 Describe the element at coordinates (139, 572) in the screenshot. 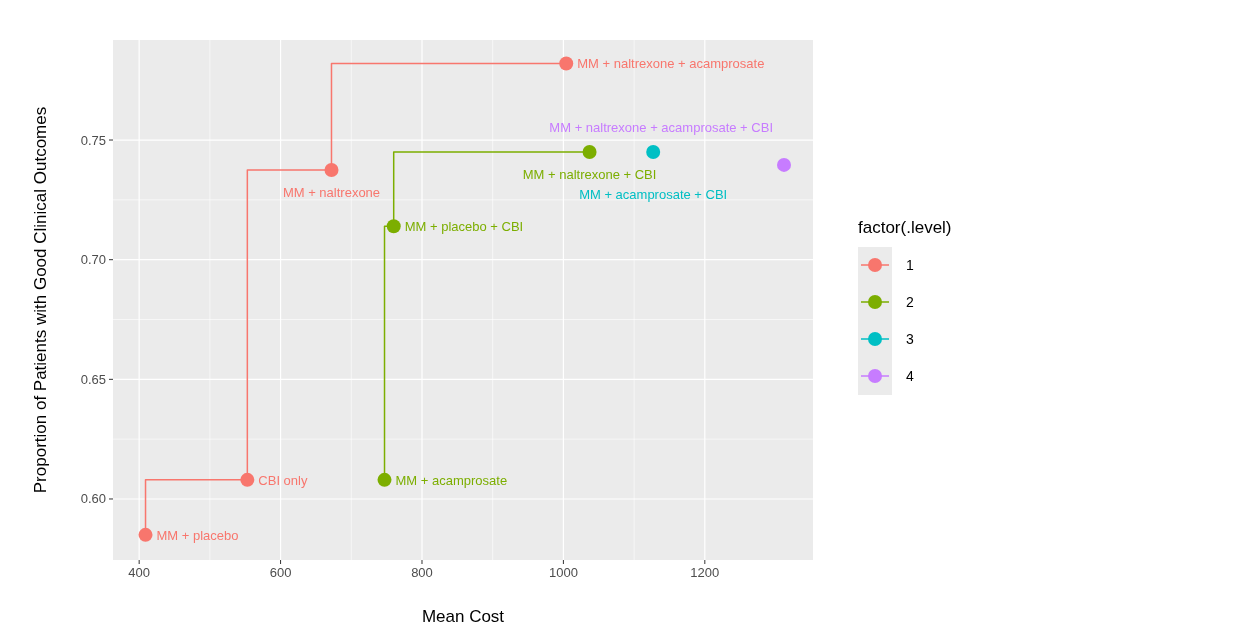

I see `x-tick-label: 400` at that location.